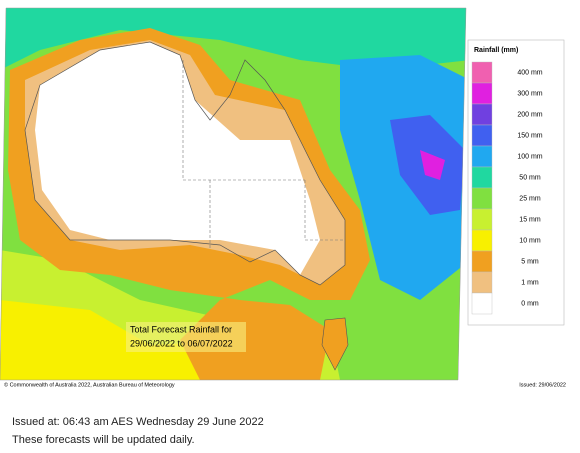 The height and width of the screenshot is (453, 580). I want to click on legend-label: 15 mm, so click(530, 219).